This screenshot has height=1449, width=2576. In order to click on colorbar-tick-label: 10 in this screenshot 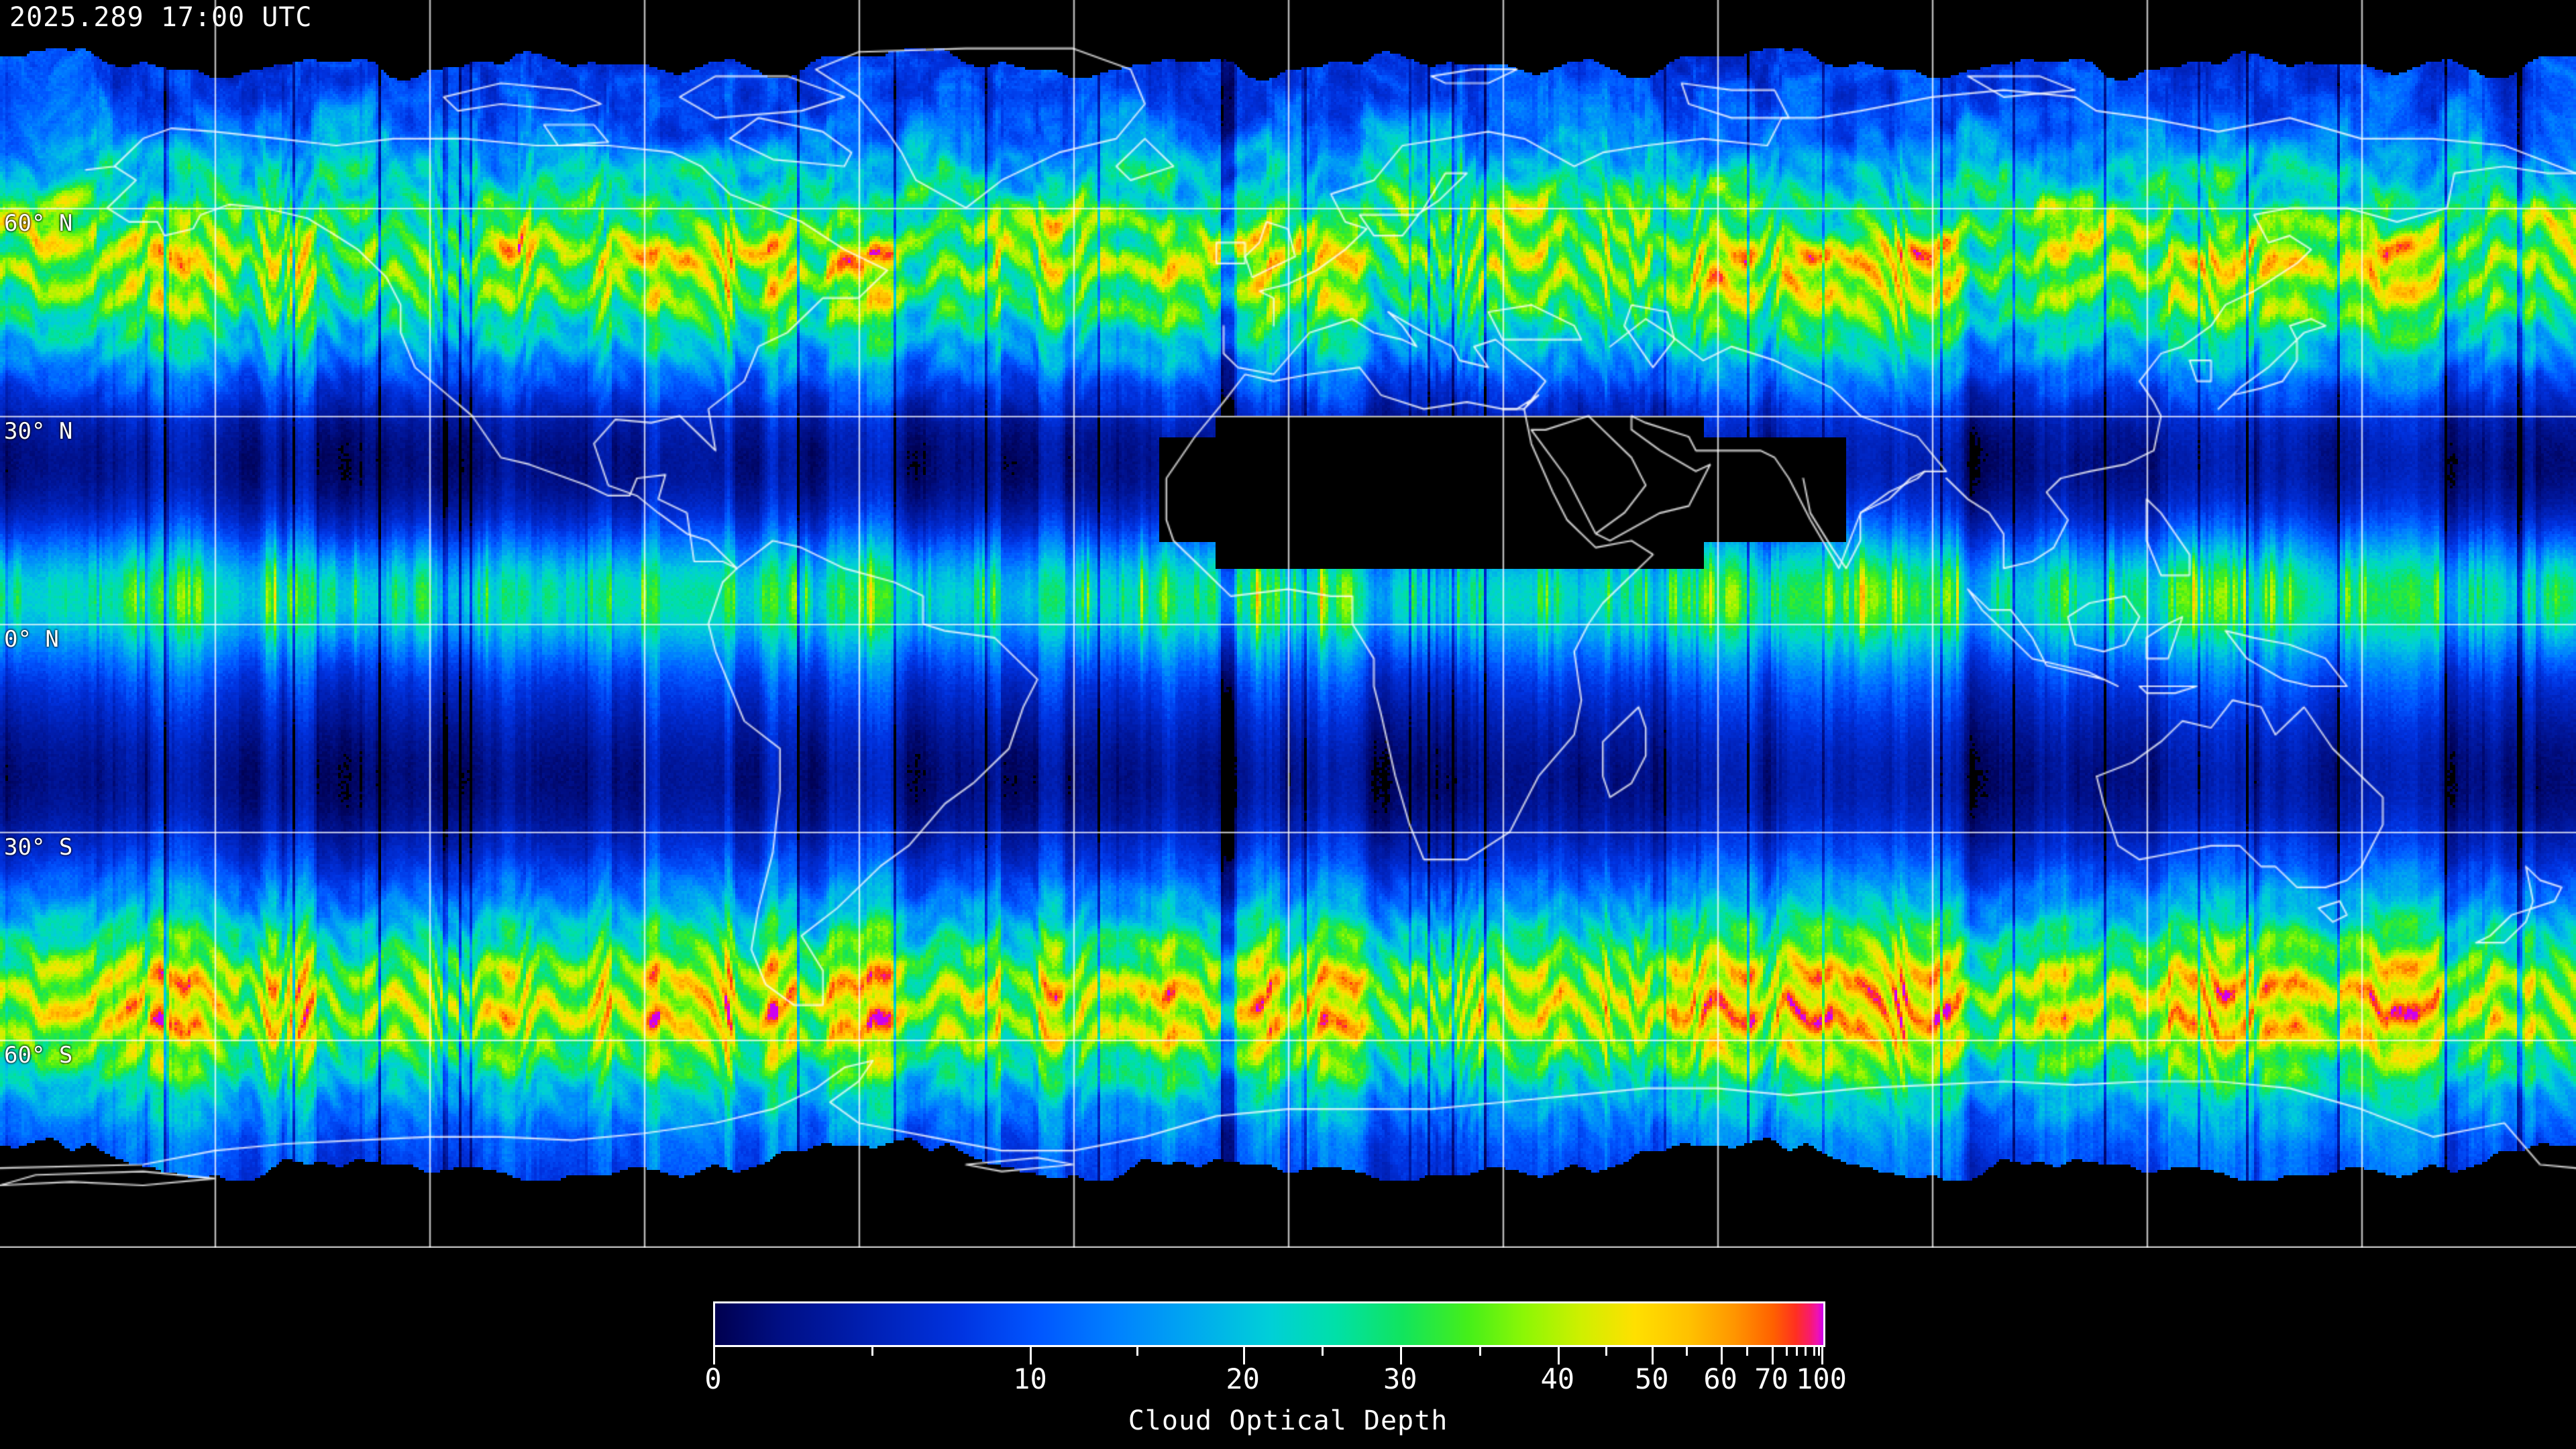, I will do `click(1030, 1378)`.